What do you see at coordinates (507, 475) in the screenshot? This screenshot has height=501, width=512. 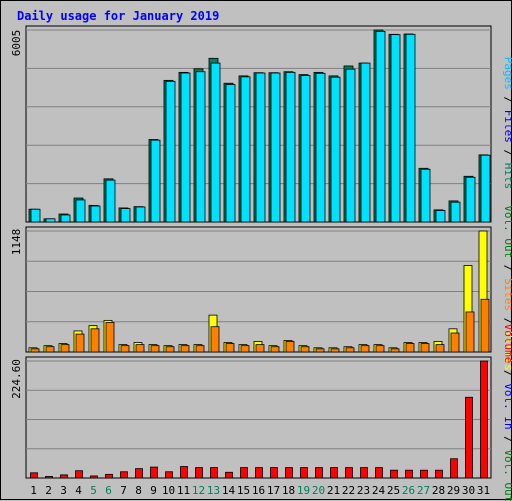 I see `legend-vol-out-2: Vol. Out` at bounding box center [507, 475].